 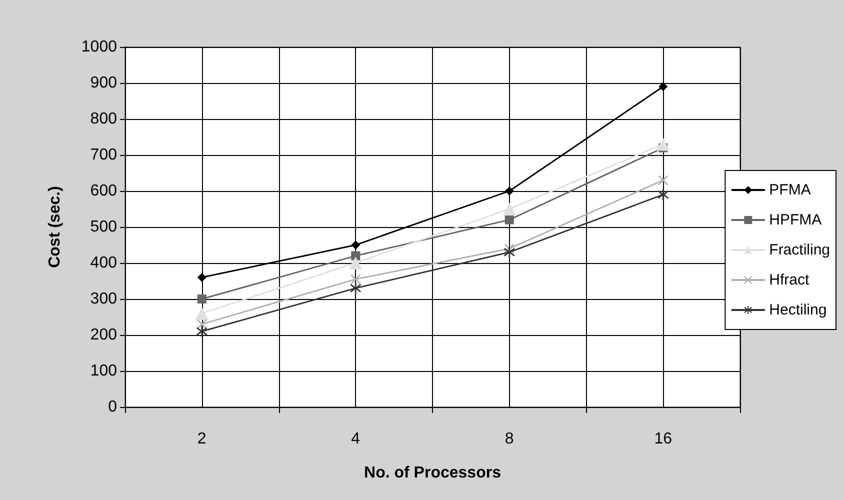 I want to click on y-tick-label: 700, so click(x=104, y=155).